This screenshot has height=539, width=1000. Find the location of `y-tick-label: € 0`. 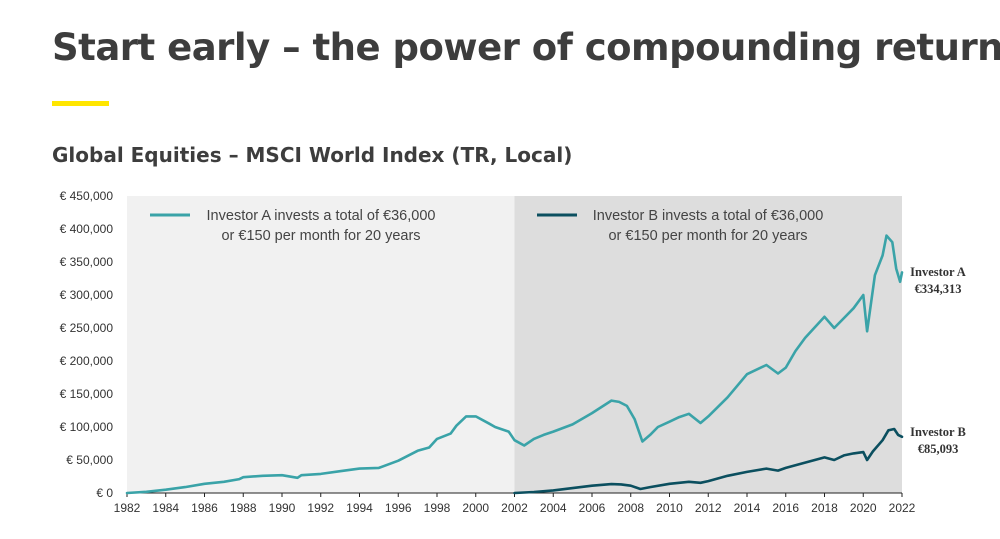

y-tick-label: € 0 is located at coordinates (104, 493).